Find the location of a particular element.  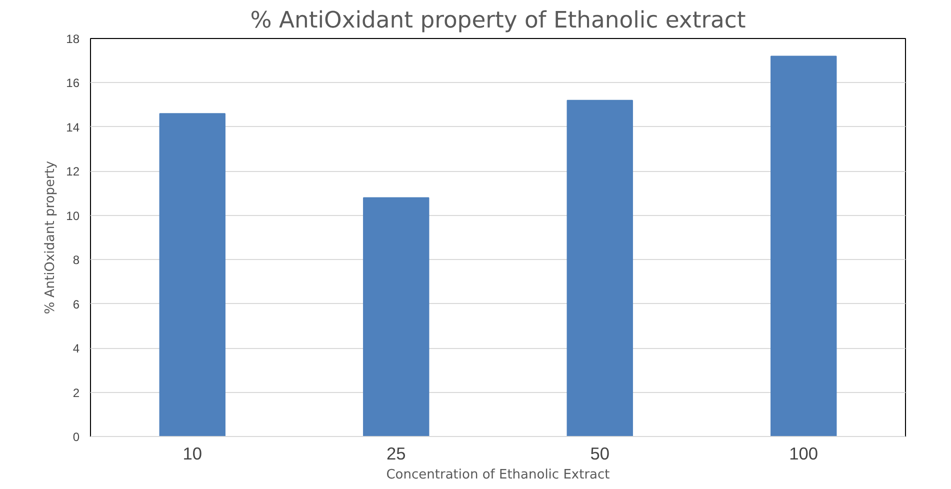

y-tick-label: 2 is located at coordinates (76, 393).